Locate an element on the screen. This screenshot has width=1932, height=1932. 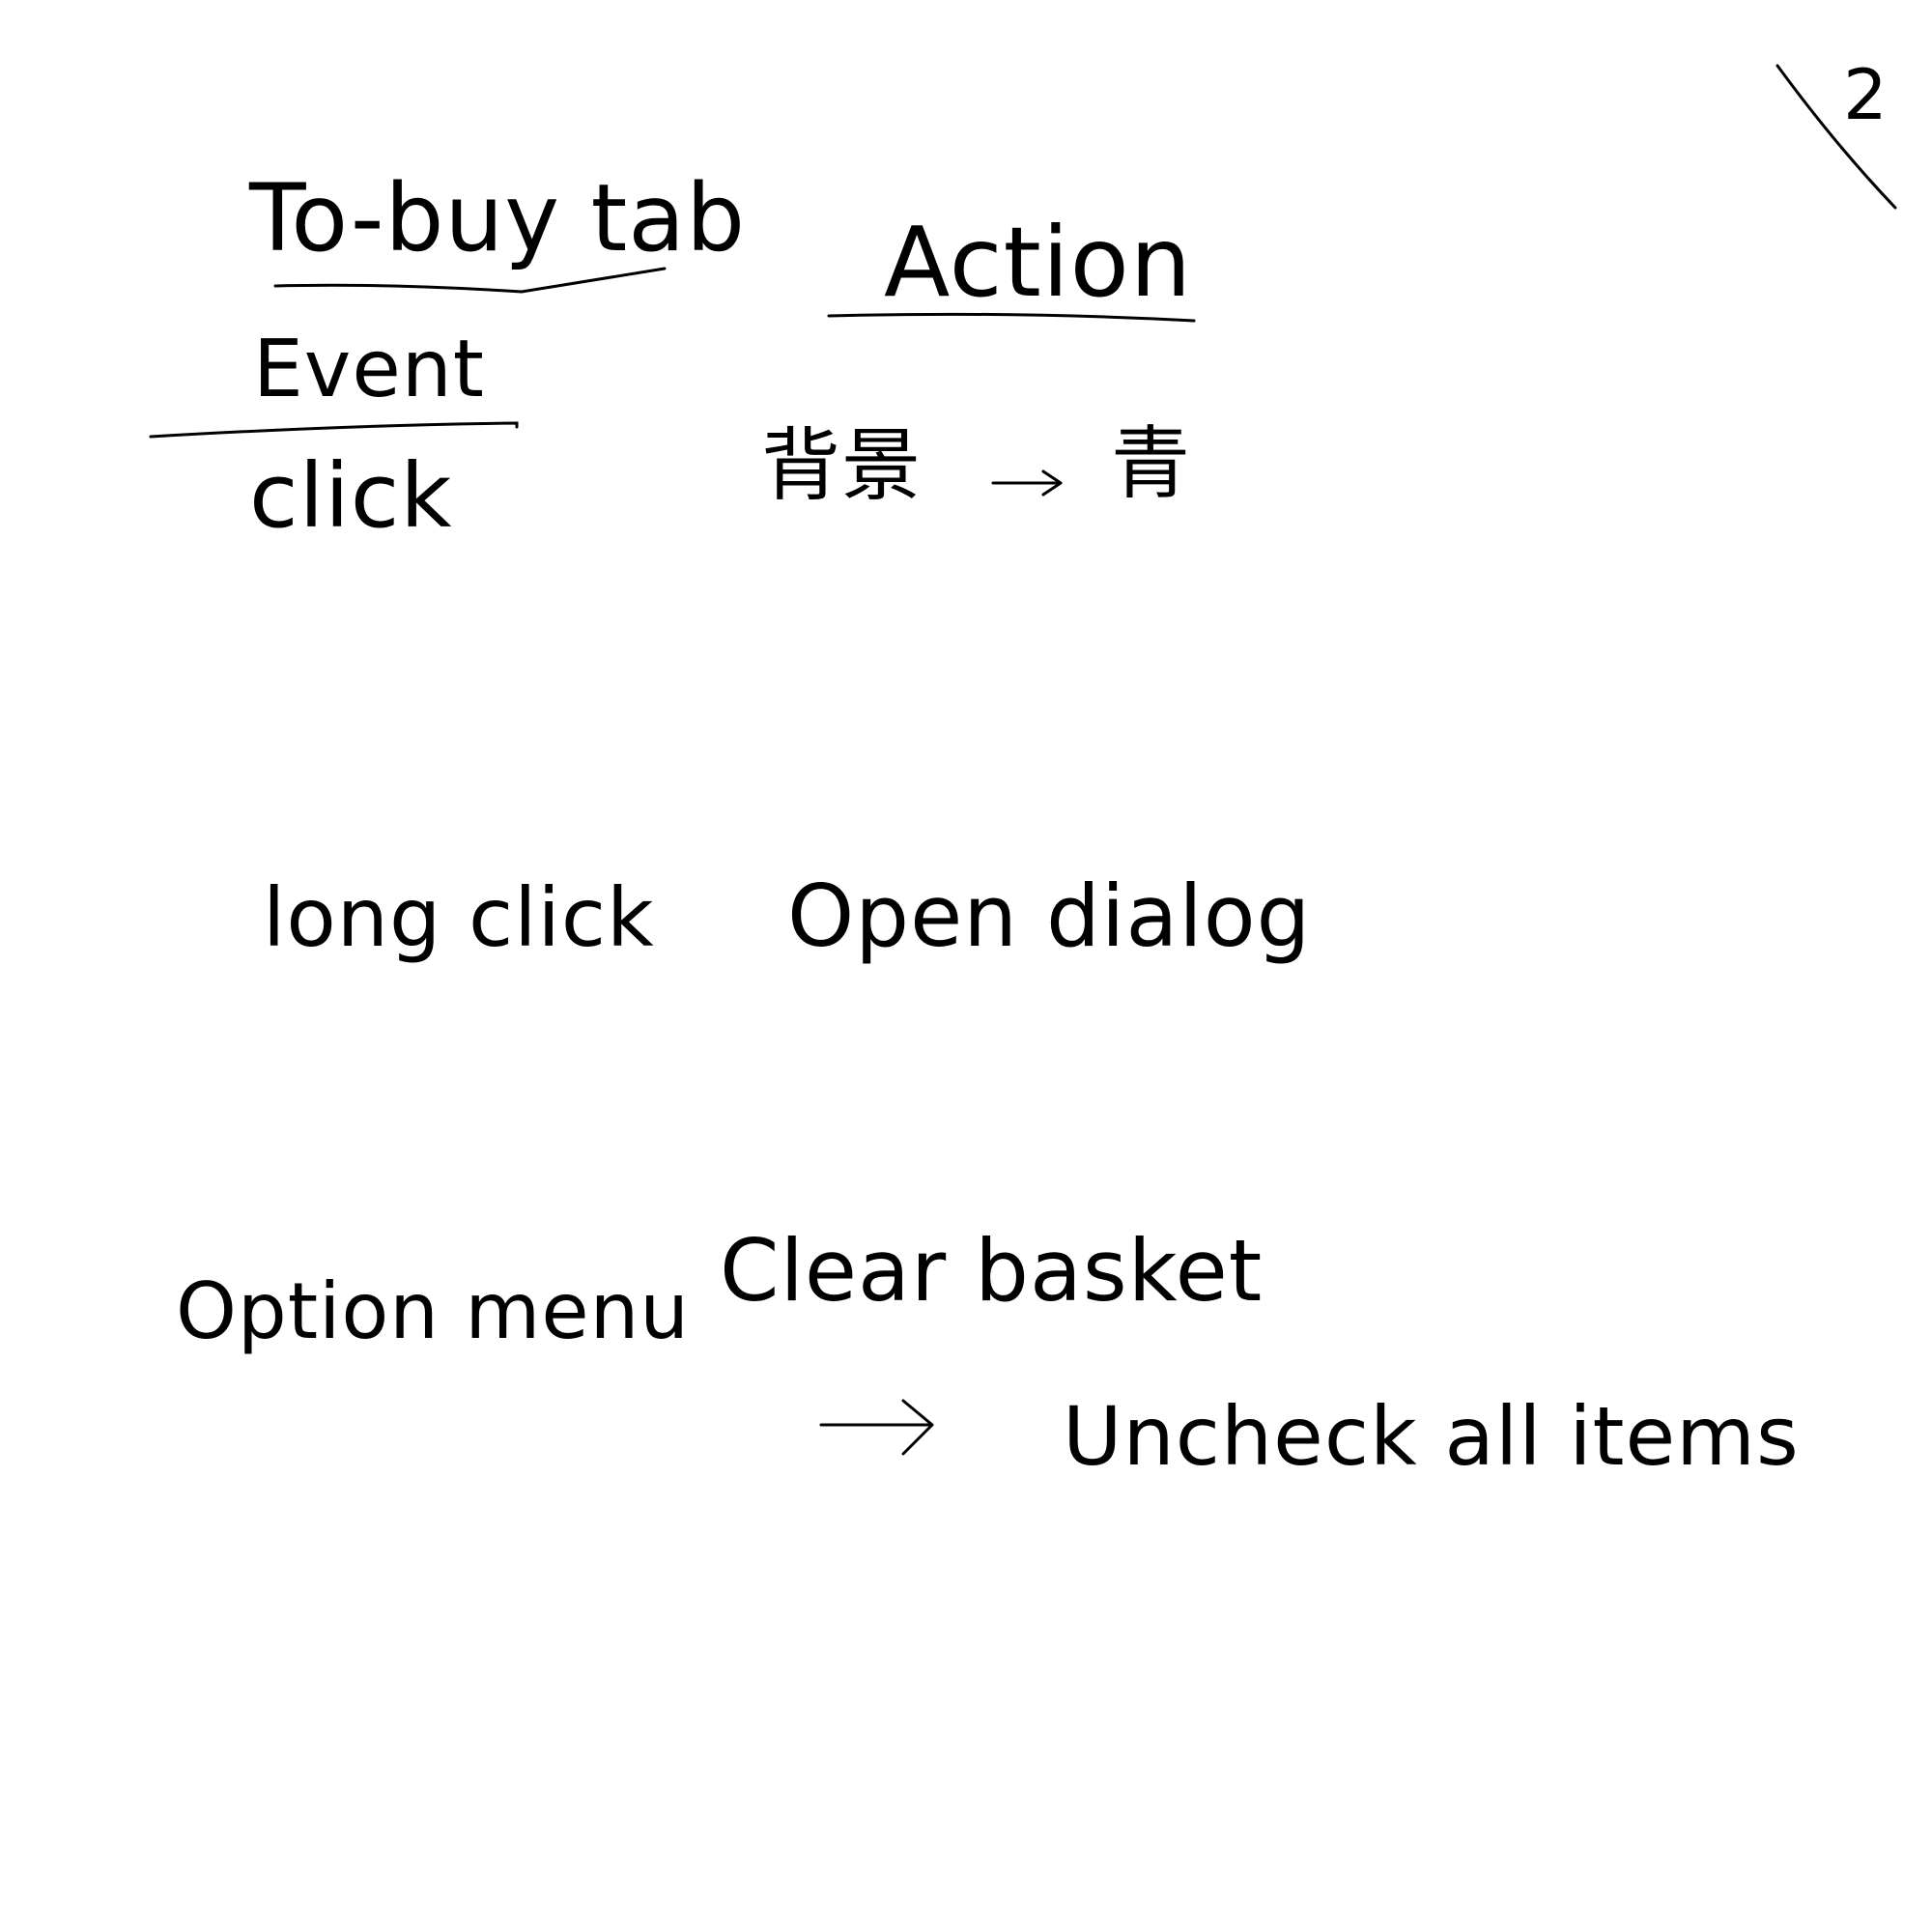
event-heading-underline is located at coordinates (334, 430).